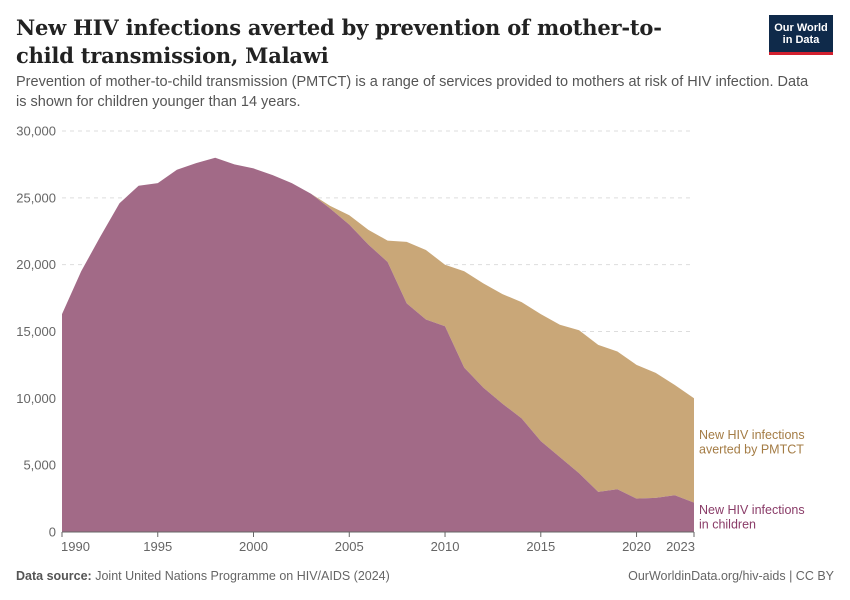 The image size is (850, 600). What do you see at coordinates (36, 264) in the screenshot?
I see `y-tick-label: 20,000` at bounding box center [36, 264].